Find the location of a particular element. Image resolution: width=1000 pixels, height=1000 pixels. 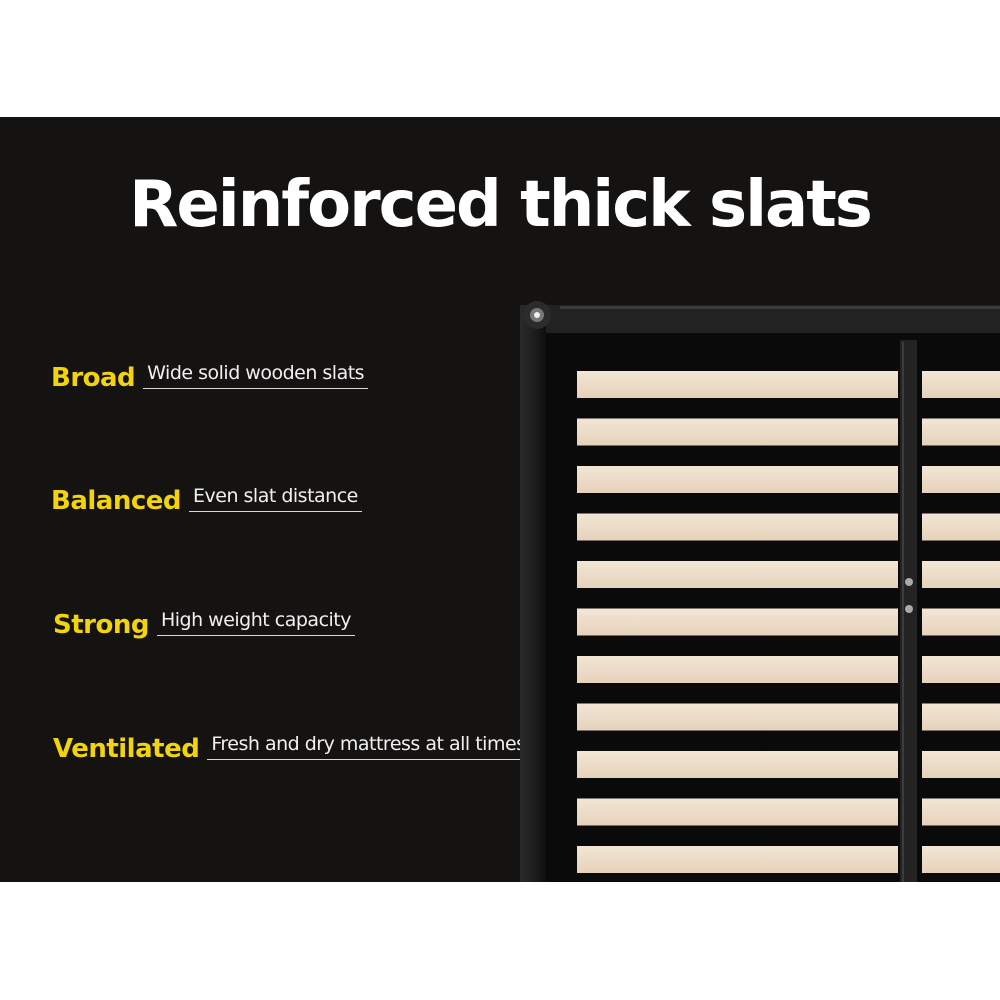

feature-label: Strong is located at coordinates (101, 625).